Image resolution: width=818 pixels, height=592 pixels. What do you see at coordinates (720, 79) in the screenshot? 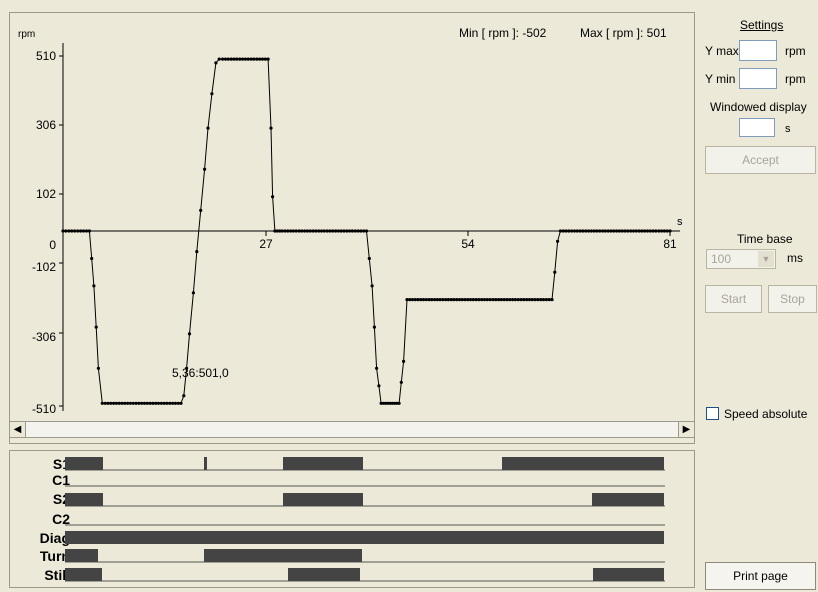
I see `ymin-label: Y min` at bounding box center [720, 79].